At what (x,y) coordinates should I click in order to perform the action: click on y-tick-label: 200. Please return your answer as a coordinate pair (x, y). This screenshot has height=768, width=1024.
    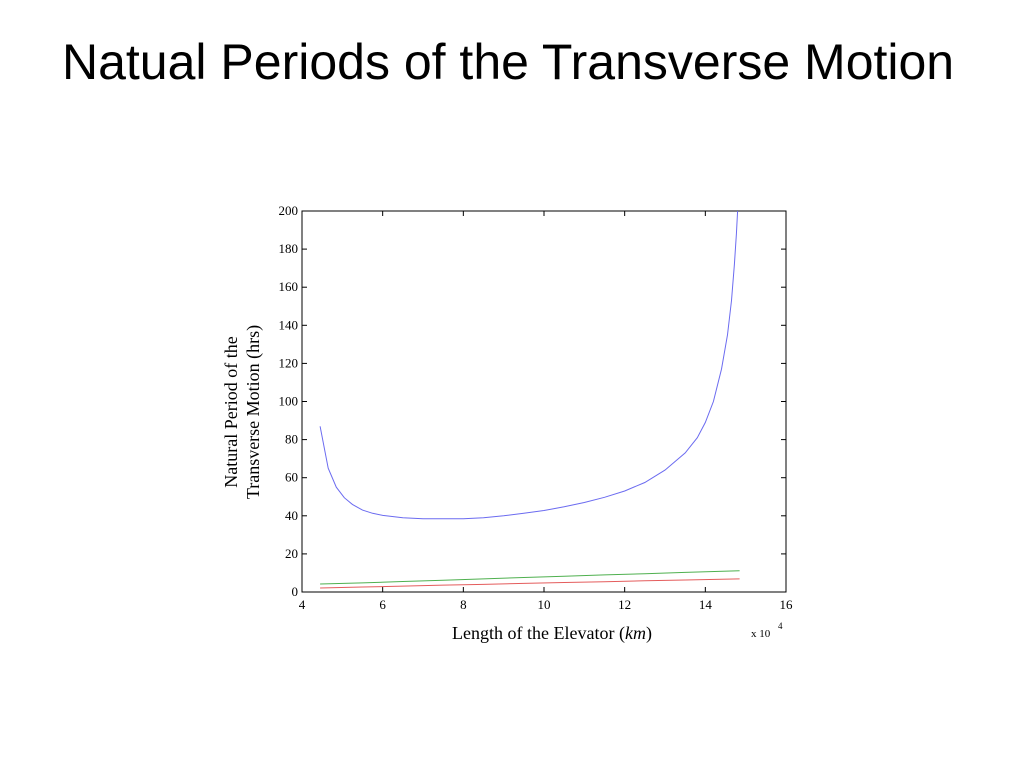
    Looking at the image, I should click on (289, 210).